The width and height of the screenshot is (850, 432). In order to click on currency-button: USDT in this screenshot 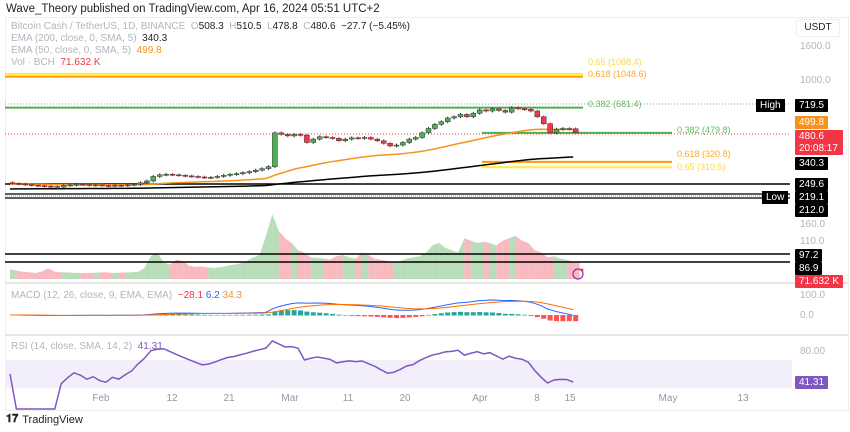, I will do `click(818, 28)`.